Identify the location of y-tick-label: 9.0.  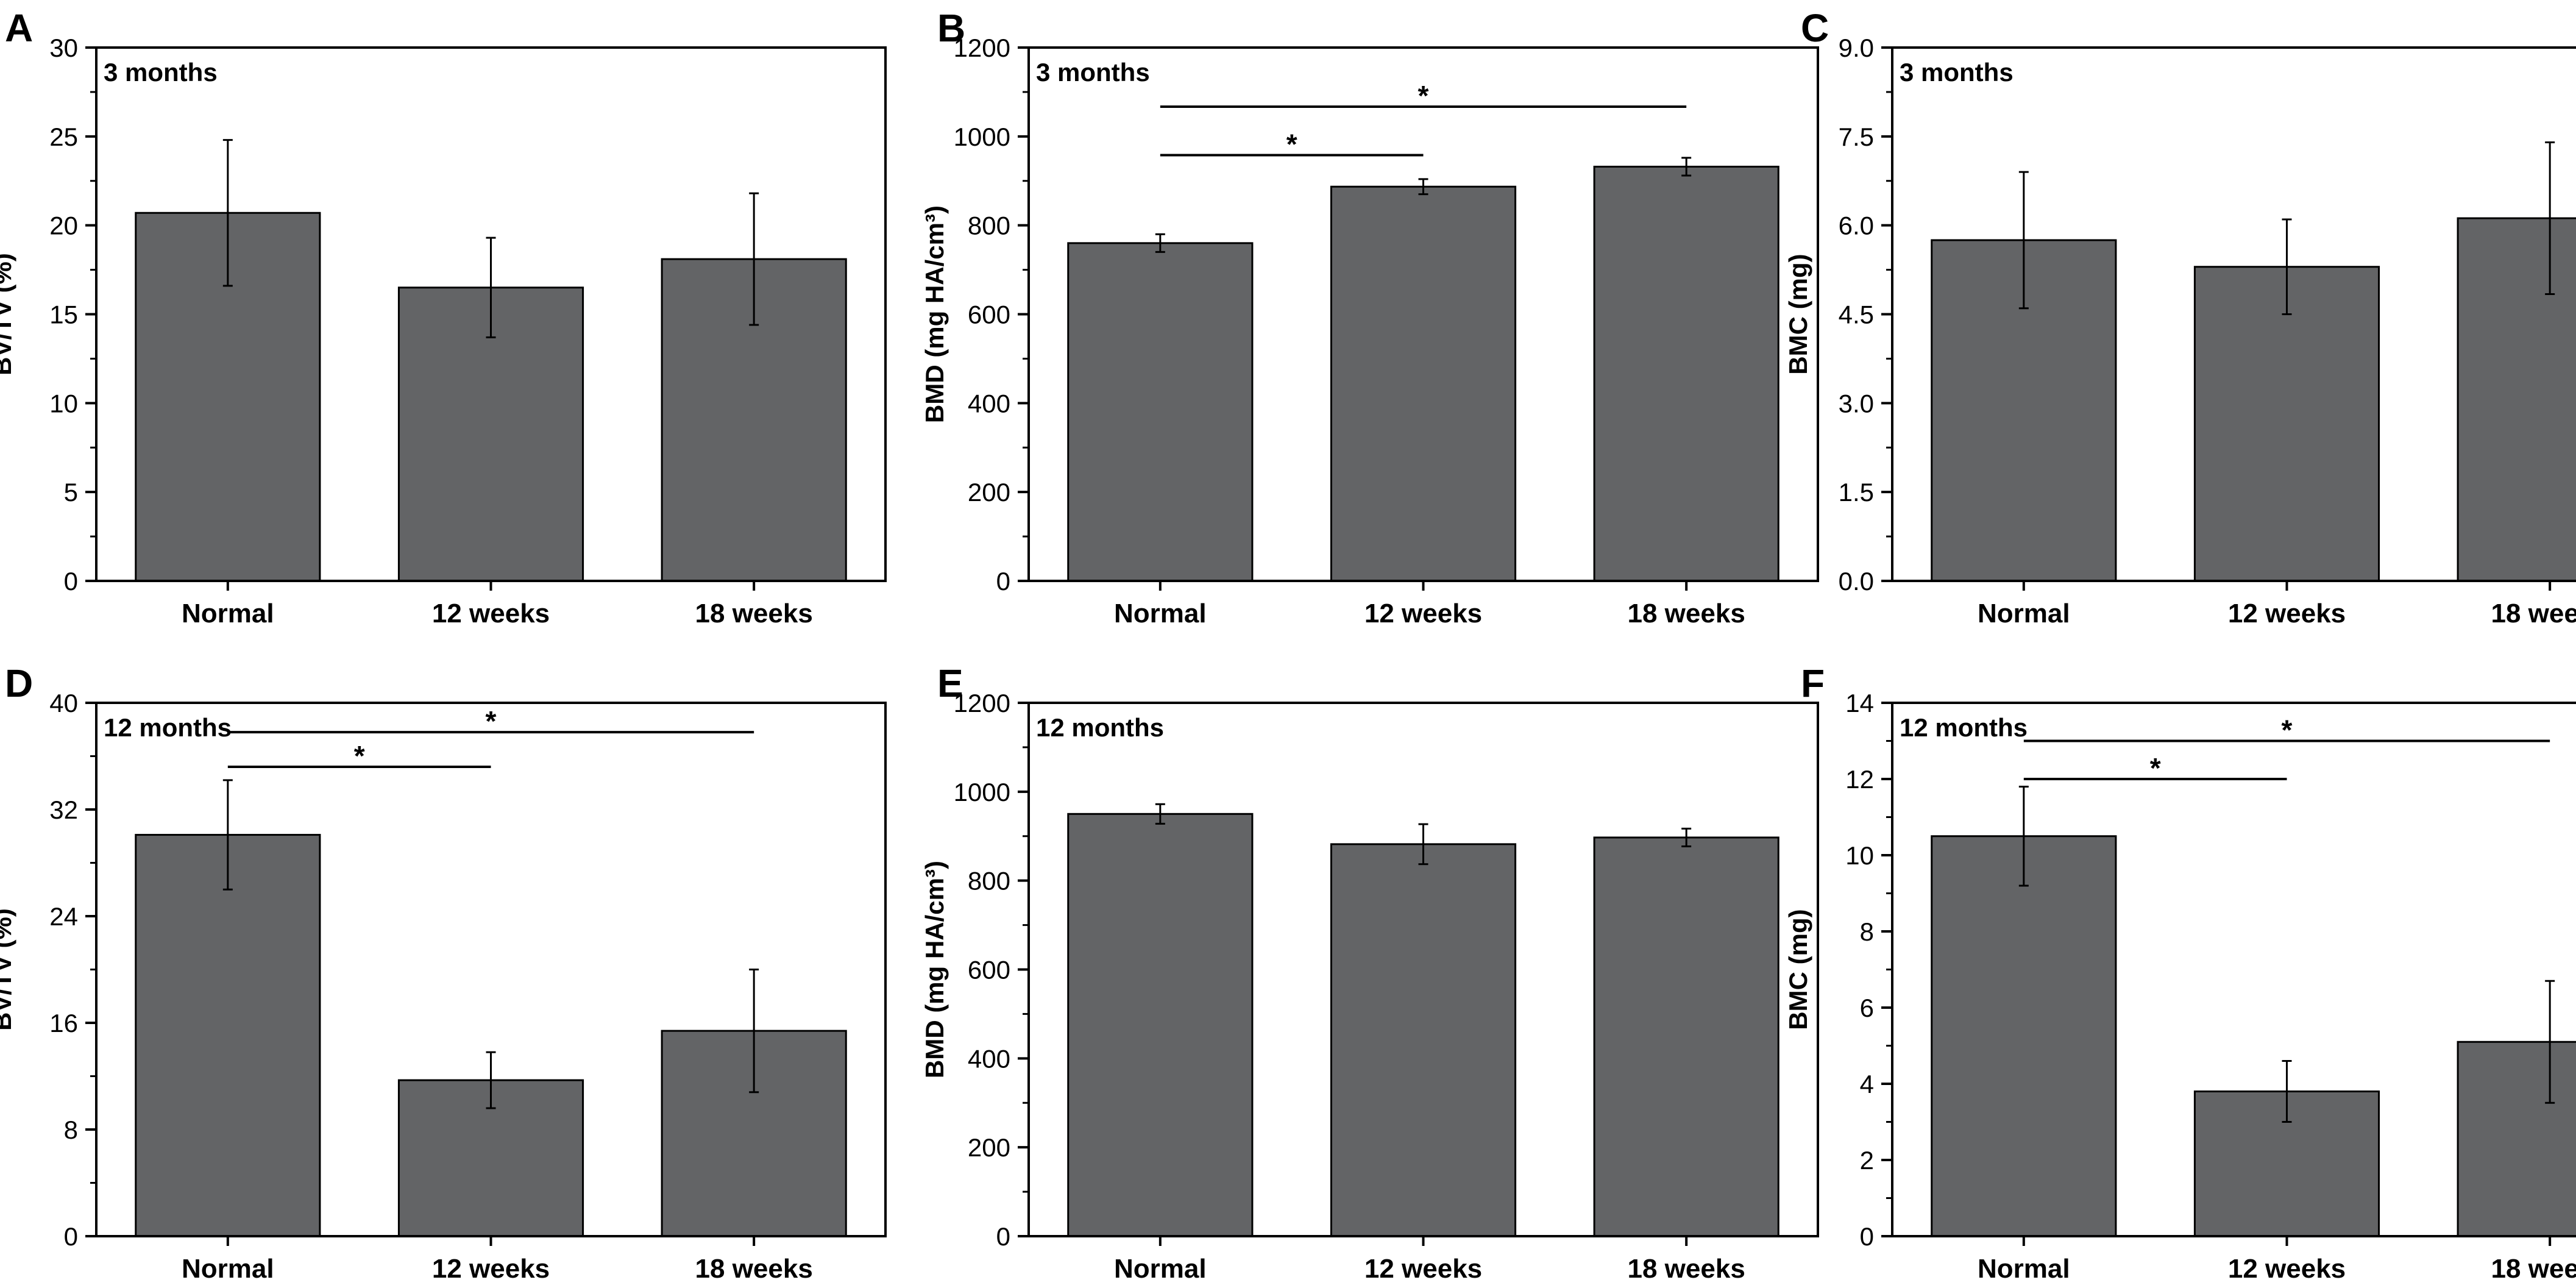
(1857, 48).